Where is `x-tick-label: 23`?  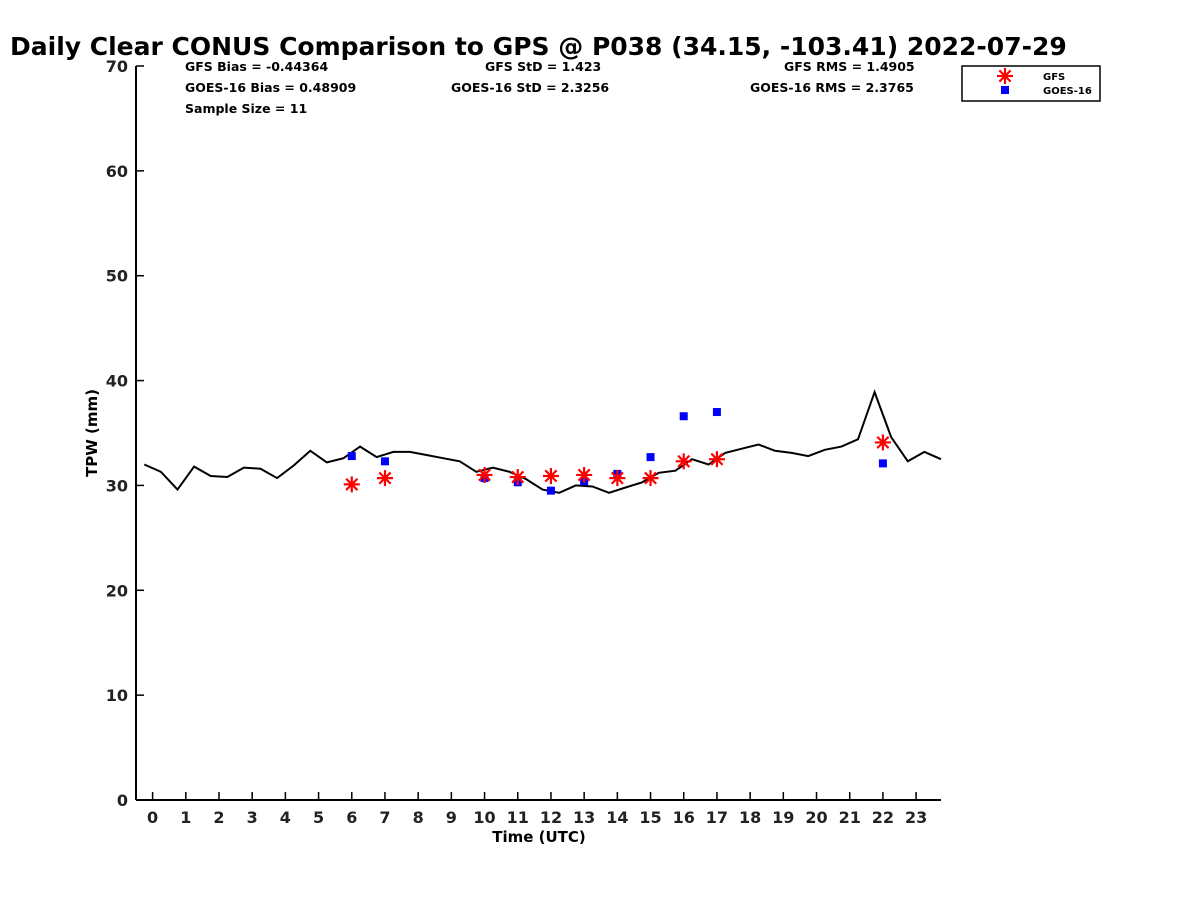 x-tick-label: 23 is located at coordinates (916, 817).